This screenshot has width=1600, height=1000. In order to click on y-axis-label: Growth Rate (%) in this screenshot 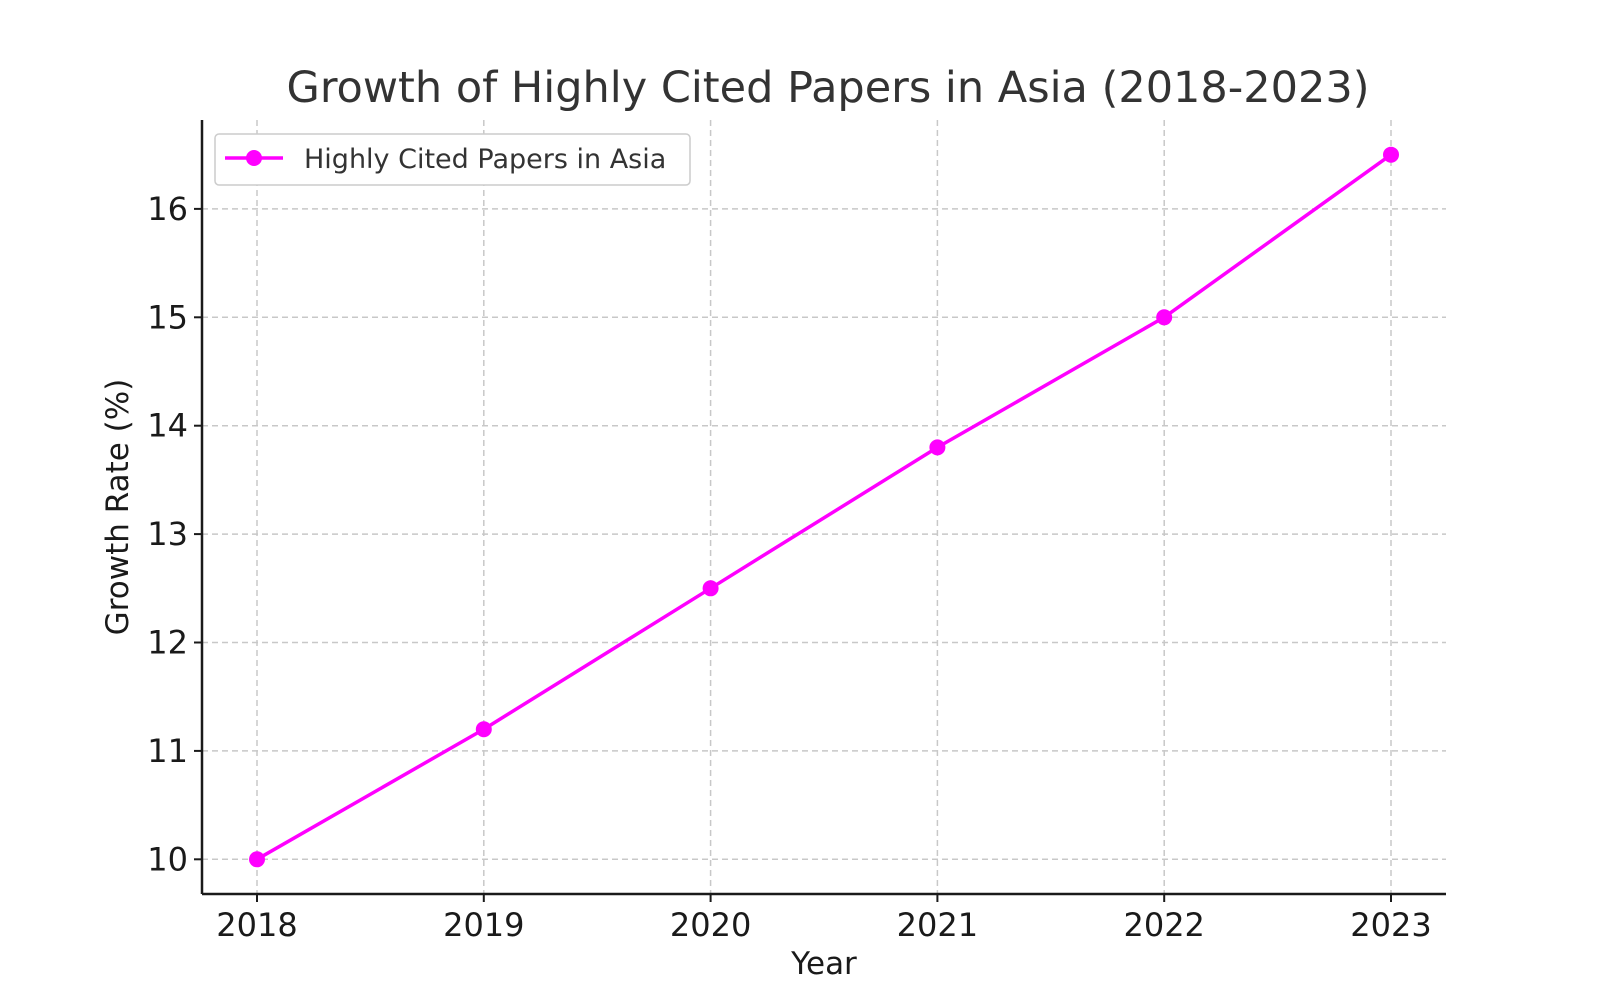, I will do `click(118, 507)`.